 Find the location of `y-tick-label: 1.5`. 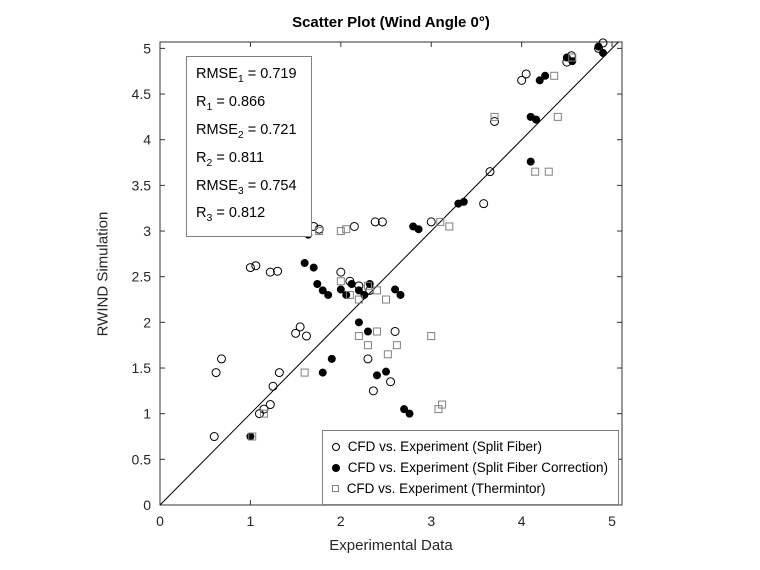

y-tick-label: 1.5 is located at coordinates (142, 368).